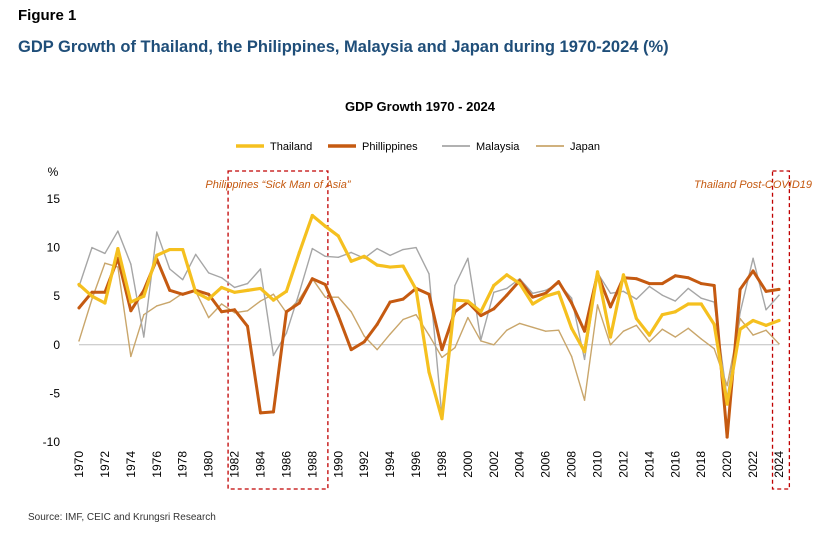  Describe the element at coordinates (52, 442) in the screenshot. I see `y-tick-label: -10` at that location.